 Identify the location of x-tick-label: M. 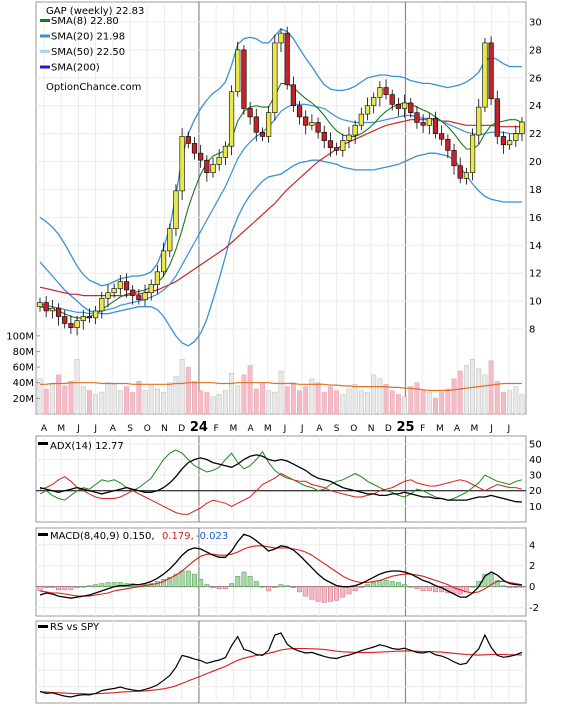
(233, 429).